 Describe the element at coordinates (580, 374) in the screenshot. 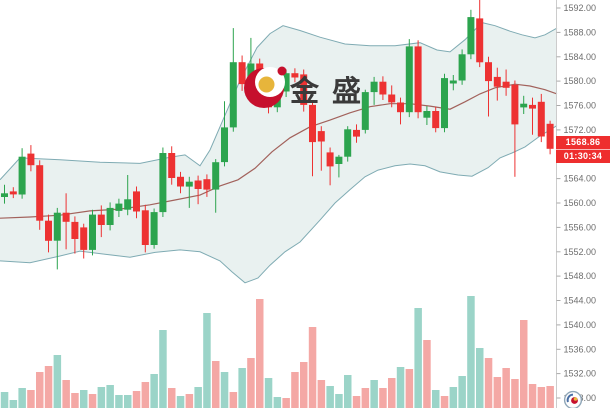

I see `svg-text: 1532.00` at that location.